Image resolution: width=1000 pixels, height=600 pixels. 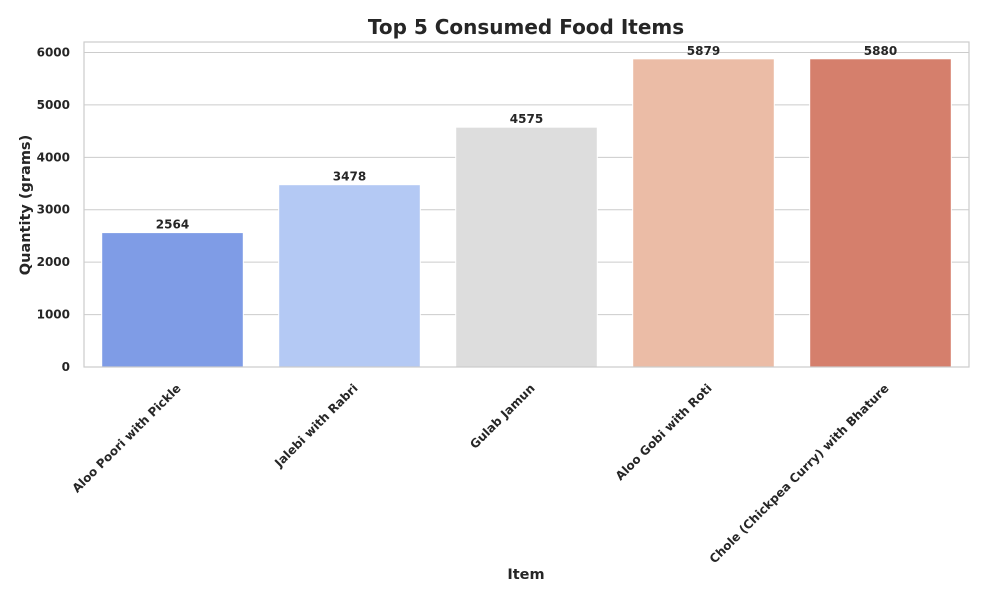 What do you see at coordinates (799, 473) in the screenshot?
I see `x-tick-label: Chole (Chickpea Curry) with Bhature` at bounding box center [799, 473].